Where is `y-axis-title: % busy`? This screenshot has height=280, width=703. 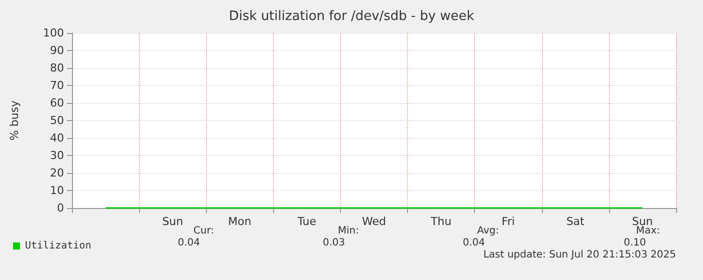 y-axis-title: % busy is located at coordinates (14, 120).